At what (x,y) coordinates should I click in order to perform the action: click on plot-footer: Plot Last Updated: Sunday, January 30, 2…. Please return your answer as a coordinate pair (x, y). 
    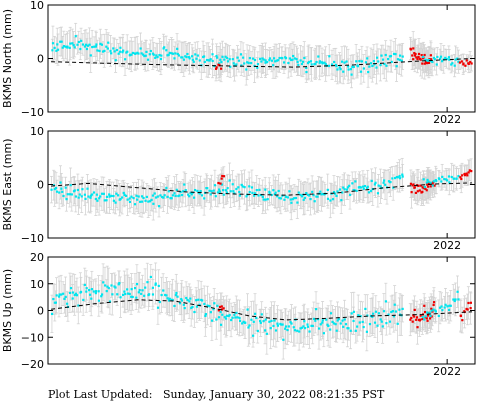
    Looking at the image, I should click on (216, 394).